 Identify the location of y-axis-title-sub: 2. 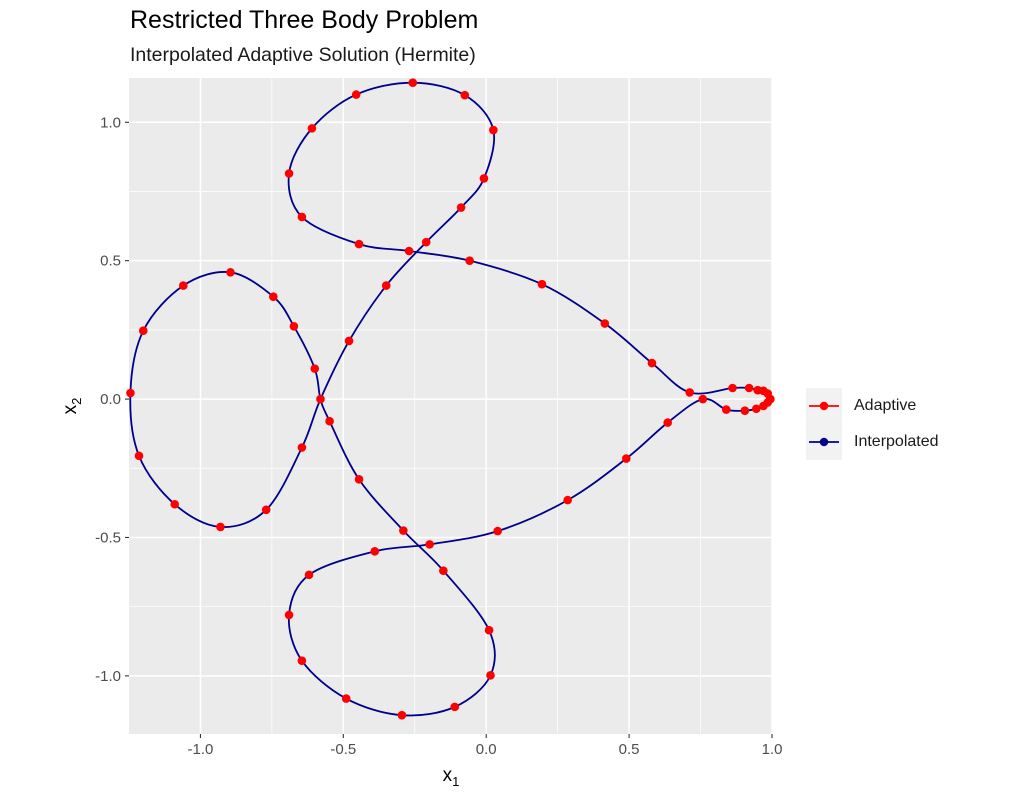
(76, 401).